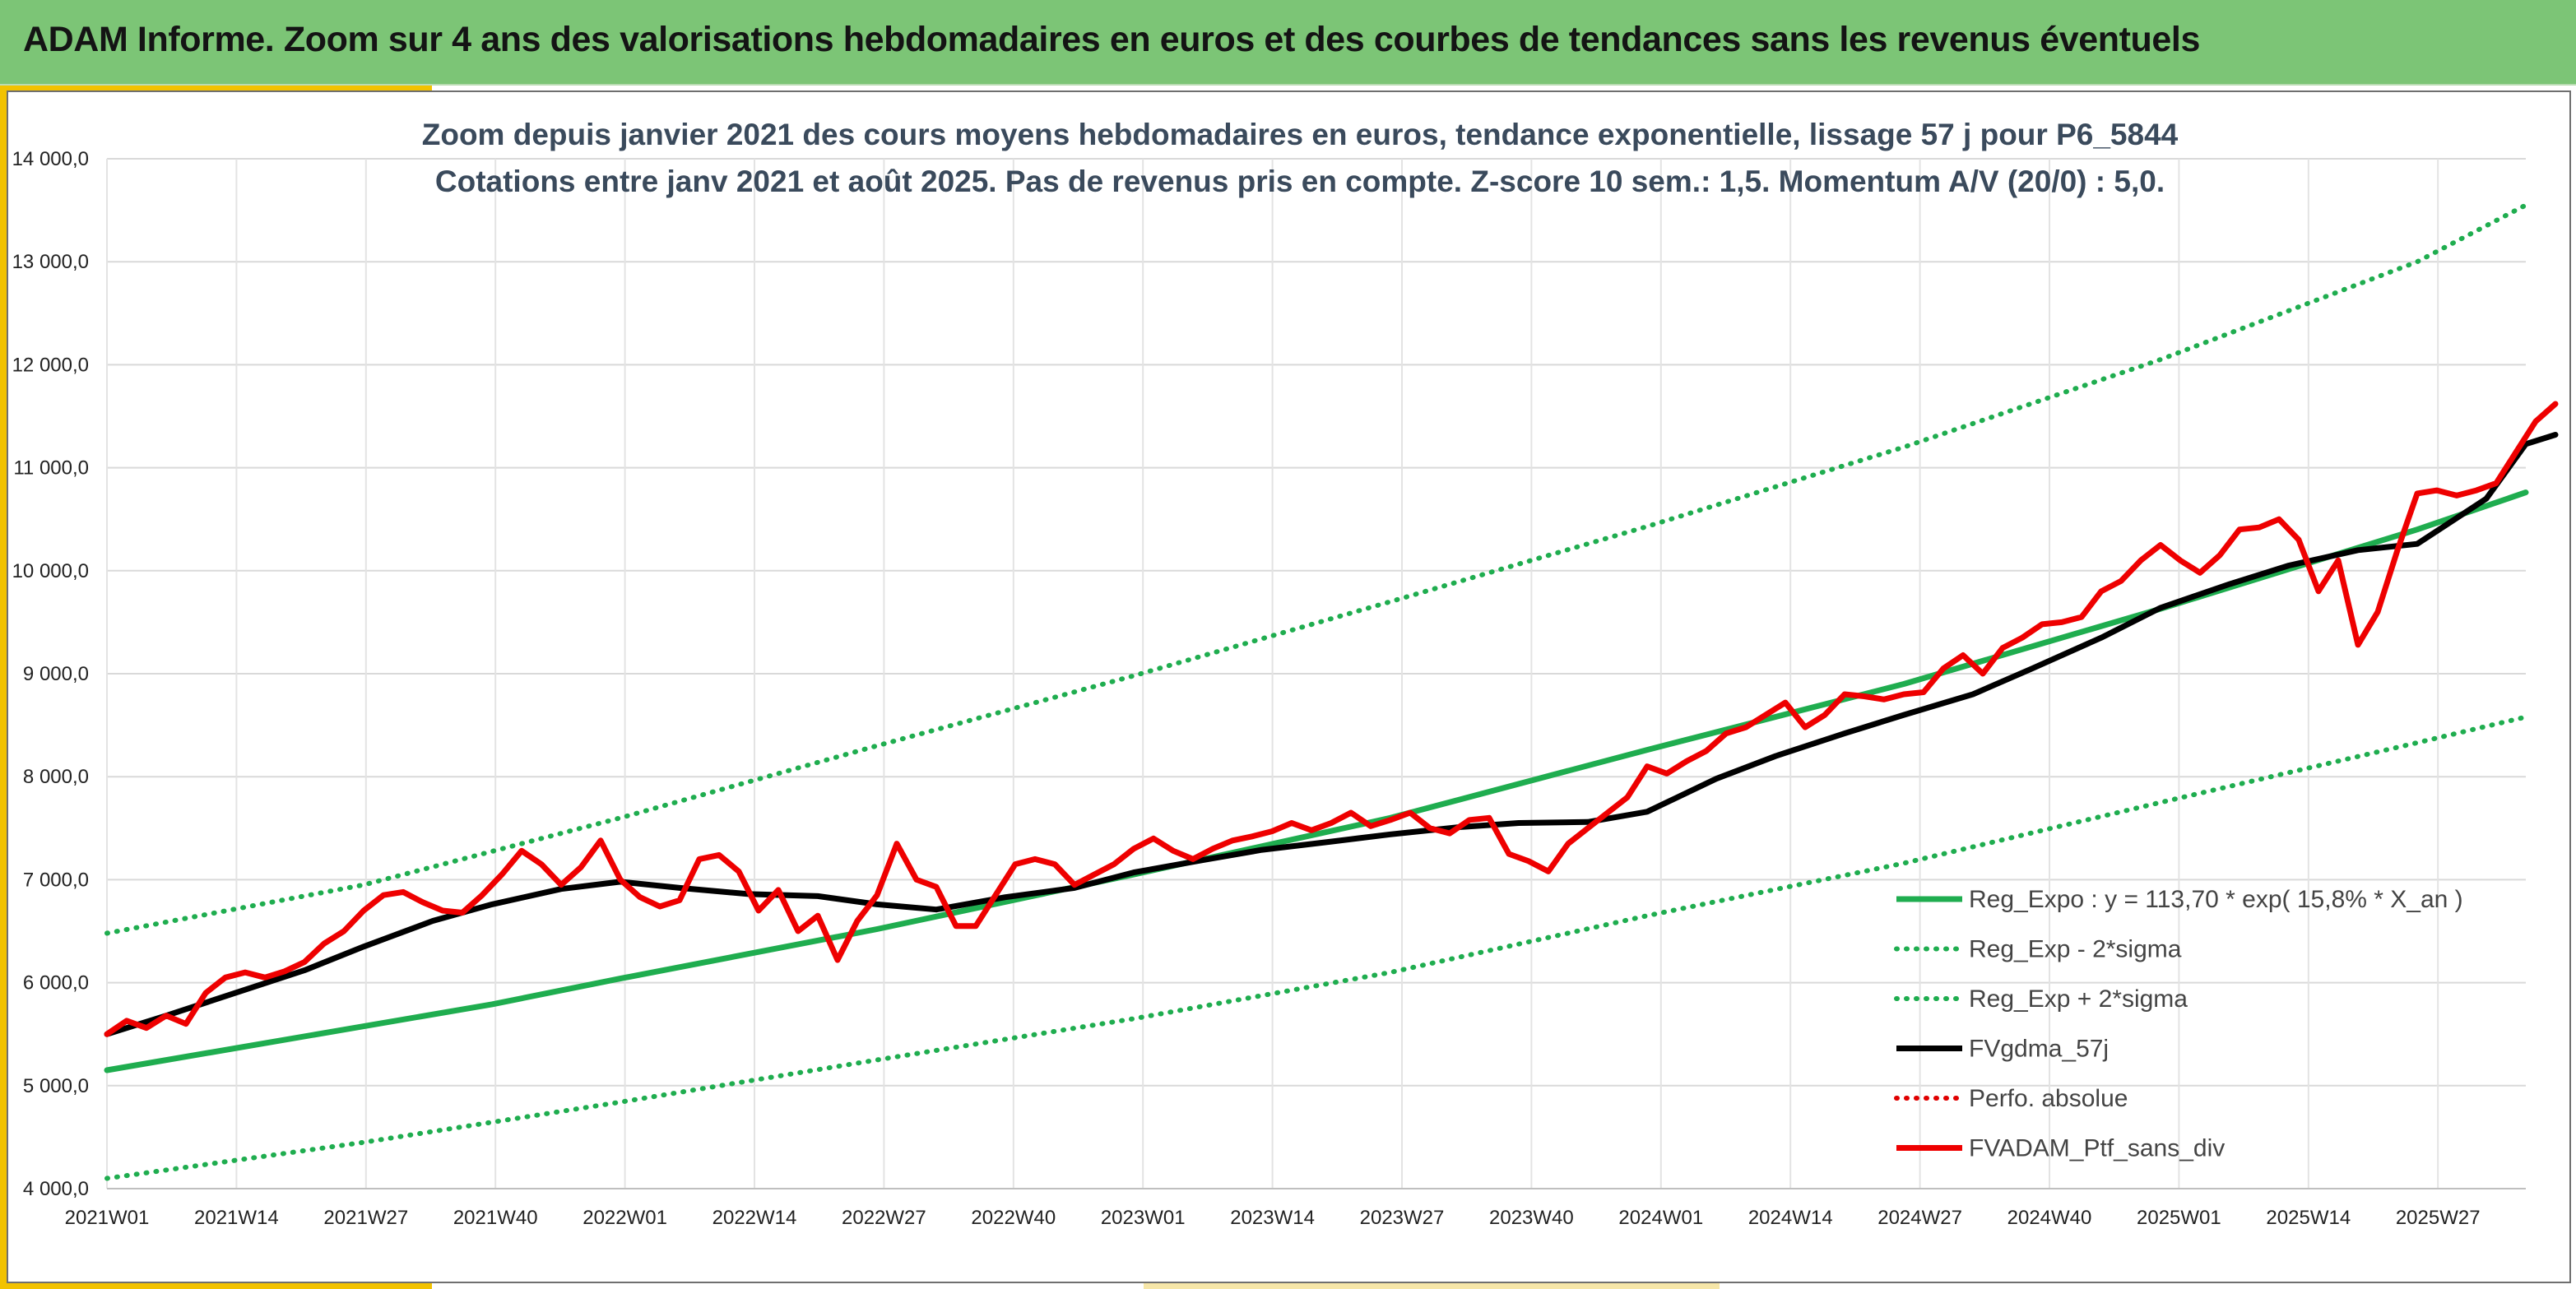  I want to click on x-tick-label: 2023W40, so click(1532, 1218).